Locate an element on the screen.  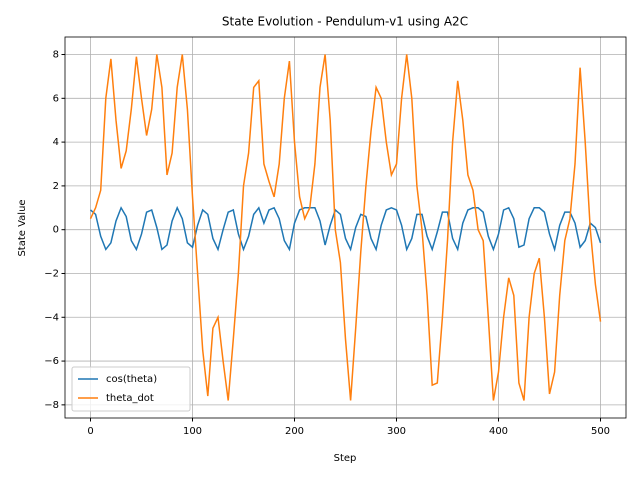
x-tick-label: 100 is located at coordinates (192, 431).